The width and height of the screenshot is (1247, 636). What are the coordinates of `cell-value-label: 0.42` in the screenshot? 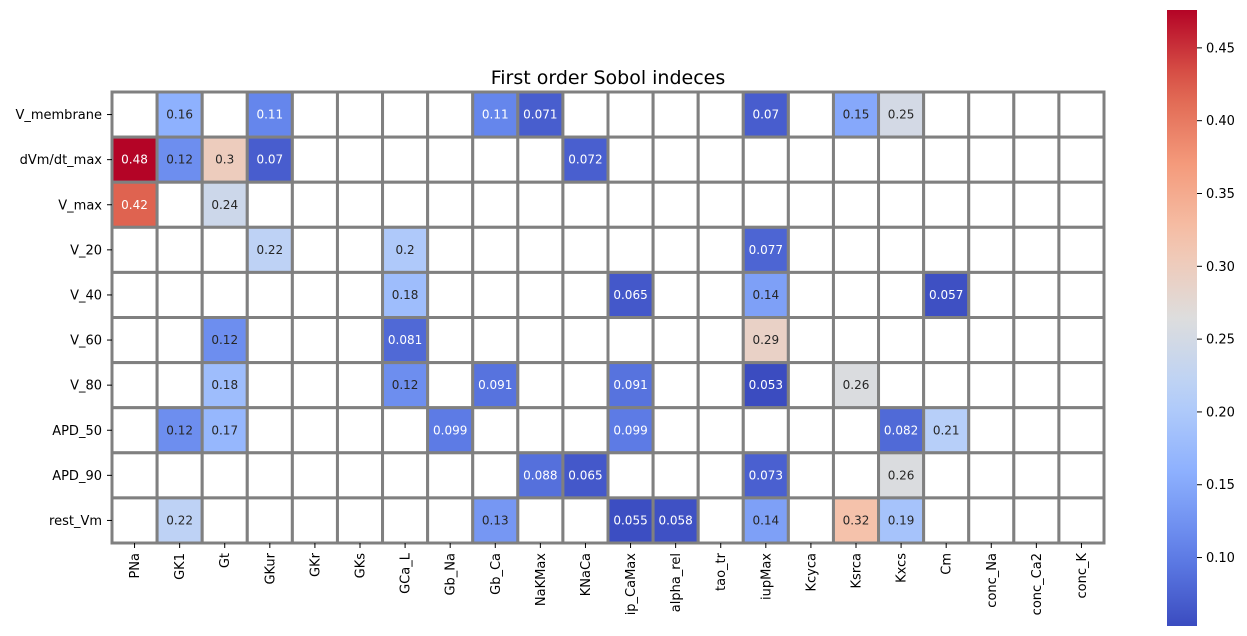 It's located at (134, 205).